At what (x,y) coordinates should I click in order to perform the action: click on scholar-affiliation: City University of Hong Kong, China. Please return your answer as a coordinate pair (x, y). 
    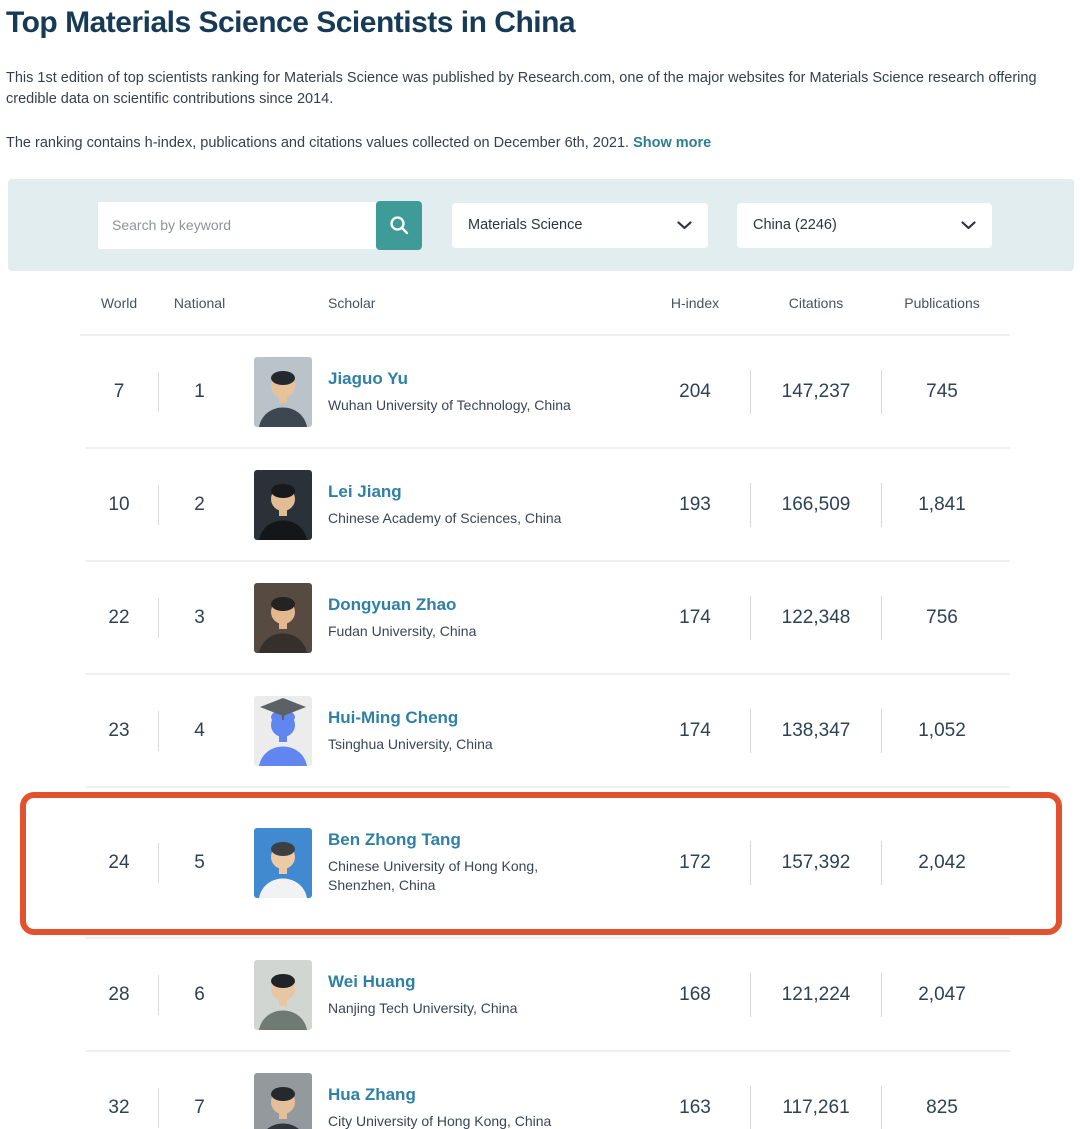
    Looking at the image, I should click on (440, 1120).